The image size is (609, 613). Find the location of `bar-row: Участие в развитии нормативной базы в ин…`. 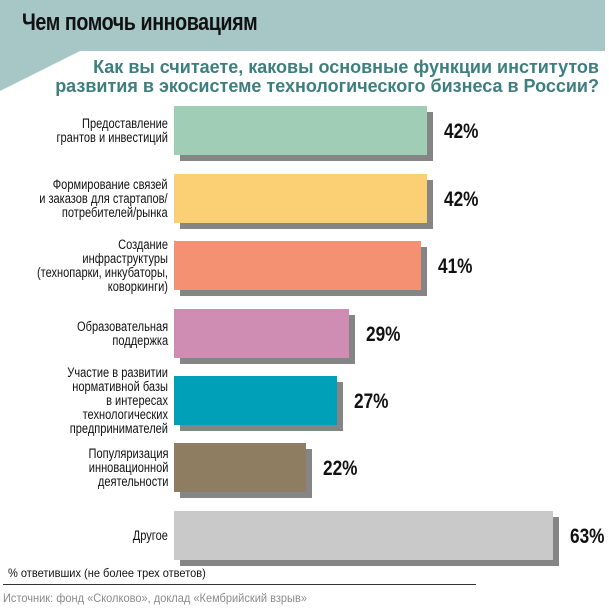

bar-row: Участие в развитии нормативной базы в ин… is located at coordinates (304, 400).